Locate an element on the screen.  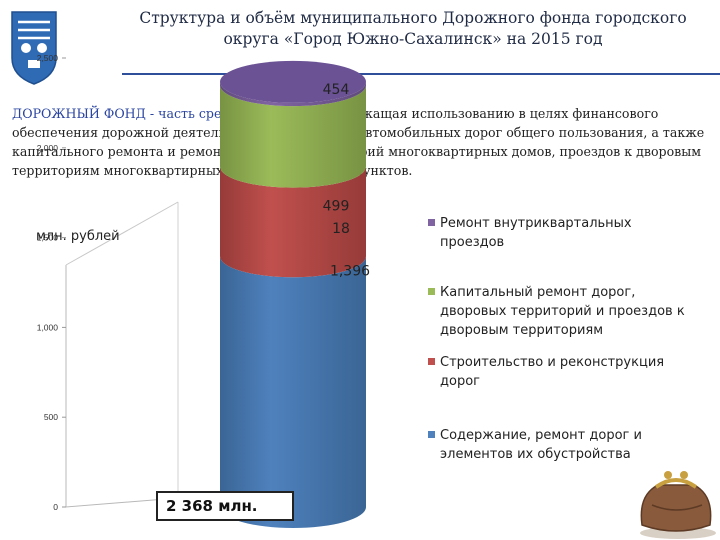
chart-back-wall-edge is located at coordinates (122, 386).